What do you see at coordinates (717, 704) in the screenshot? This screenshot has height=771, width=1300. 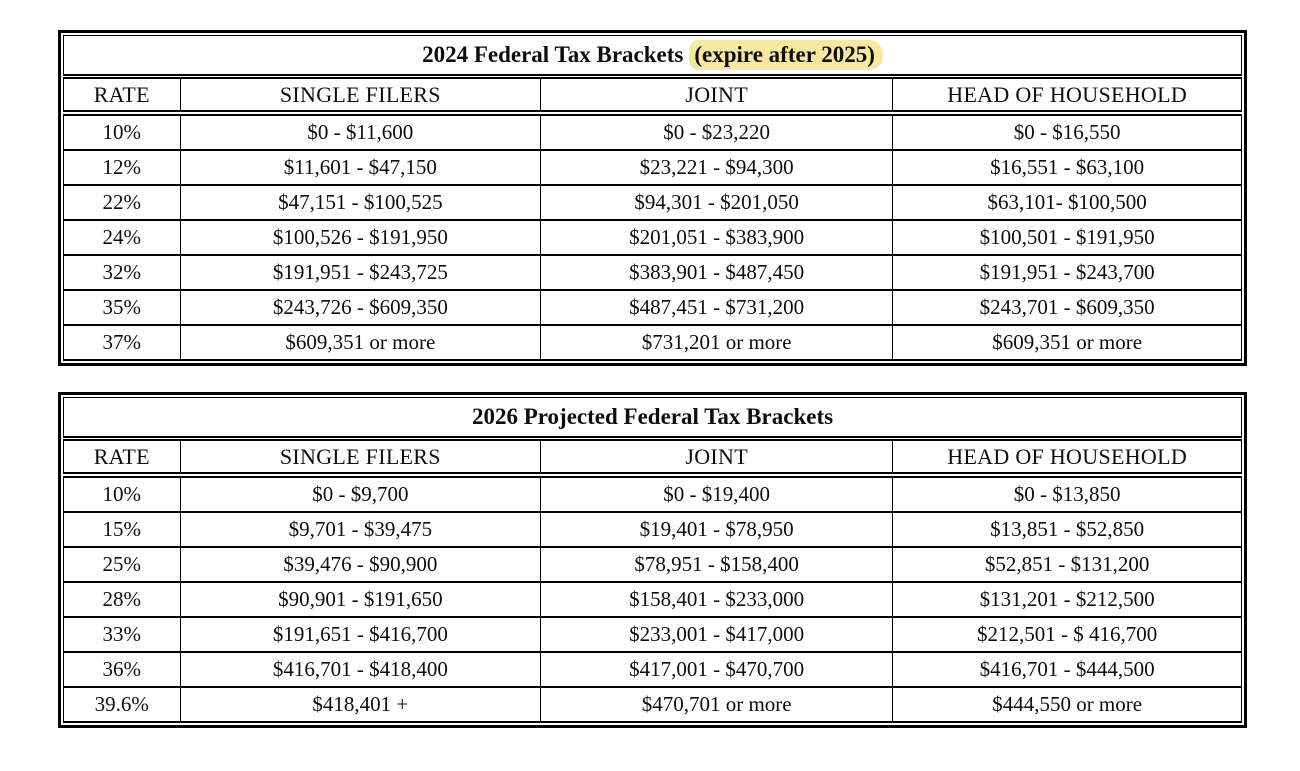 I see `joint-cell: $470,701 or more` at bounding box center [717, 704].